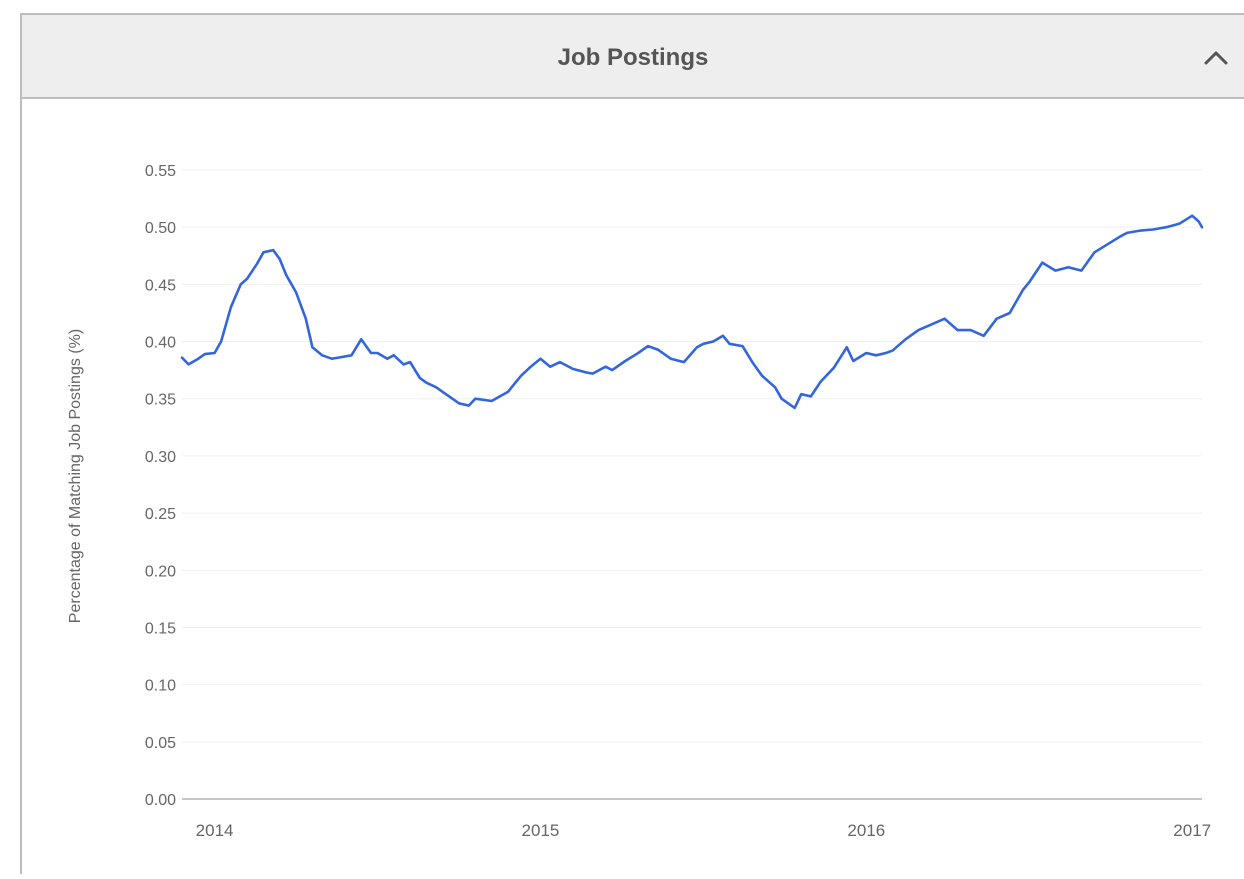 Image resolution: width=1244 pixels, height=879 pixels. I want to click on y-tick-label: 0.30, so click(160, 457).